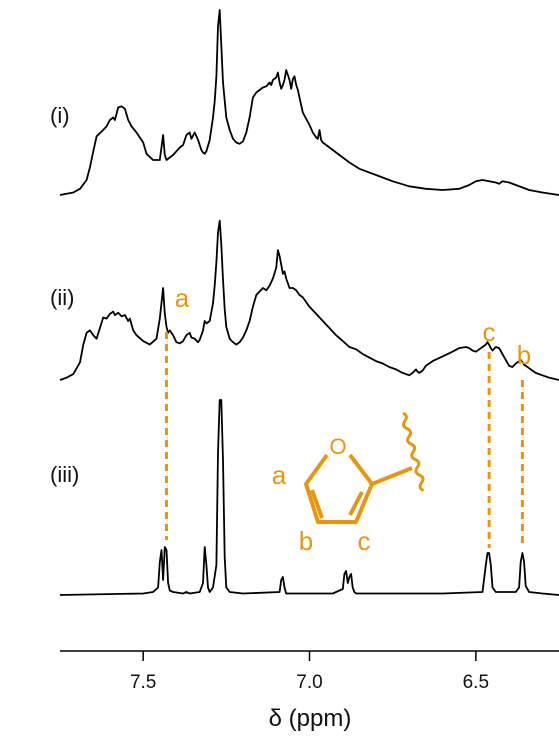 The image size is (559, 739). I want to click on ring-oxygen: O, so click(337, 446).